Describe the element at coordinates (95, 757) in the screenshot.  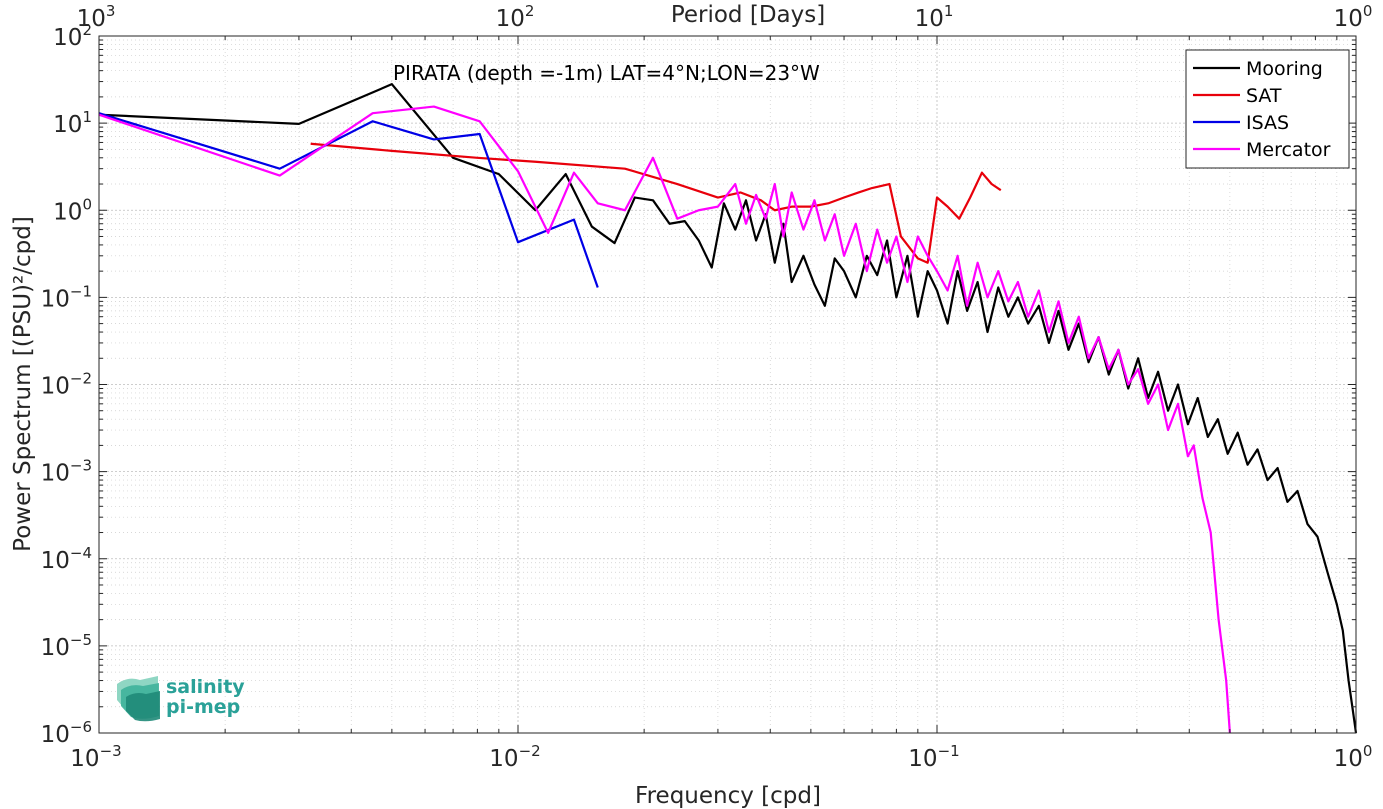
I see `x-tick-label: 10⁻³` at that location.